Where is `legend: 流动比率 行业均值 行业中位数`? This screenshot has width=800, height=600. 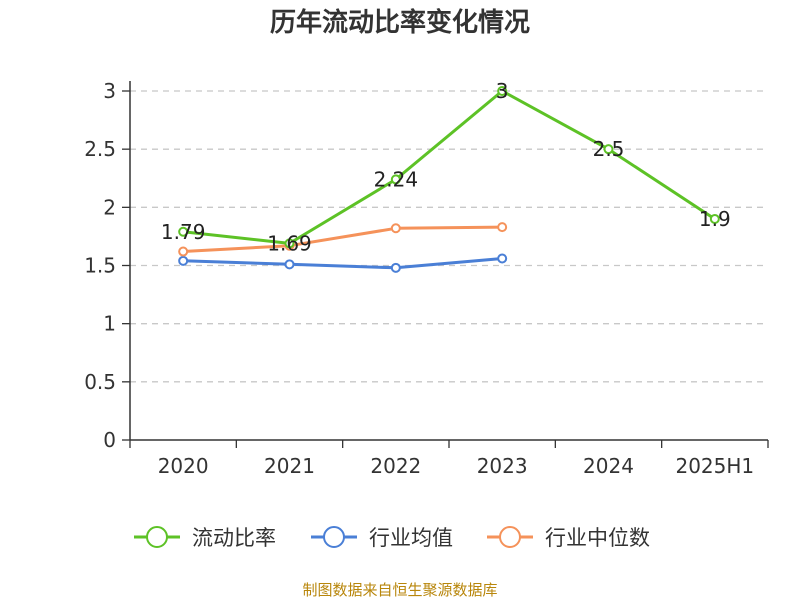
legend: 流动比率 行业均值 行业中位数 is located at coordinates (392, 538).